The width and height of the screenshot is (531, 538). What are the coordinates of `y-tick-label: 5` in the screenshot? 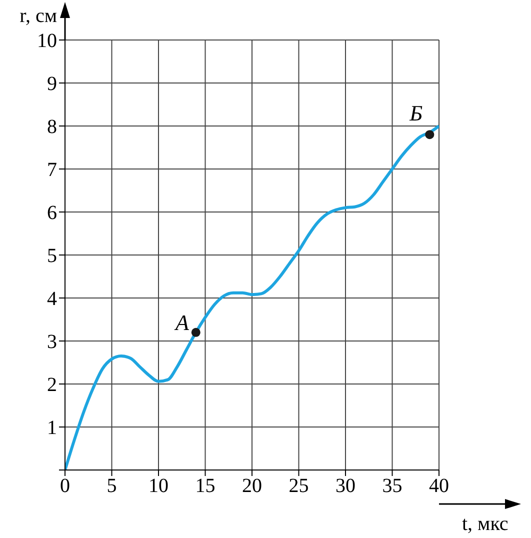 It's located at (52, 256).